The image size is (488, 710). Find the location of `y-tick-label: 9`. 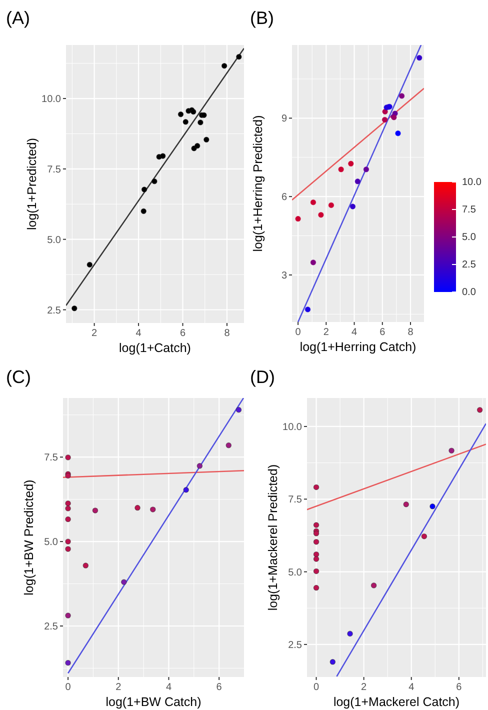

y-tick-label: 9 is located at coordinates (284, 119).